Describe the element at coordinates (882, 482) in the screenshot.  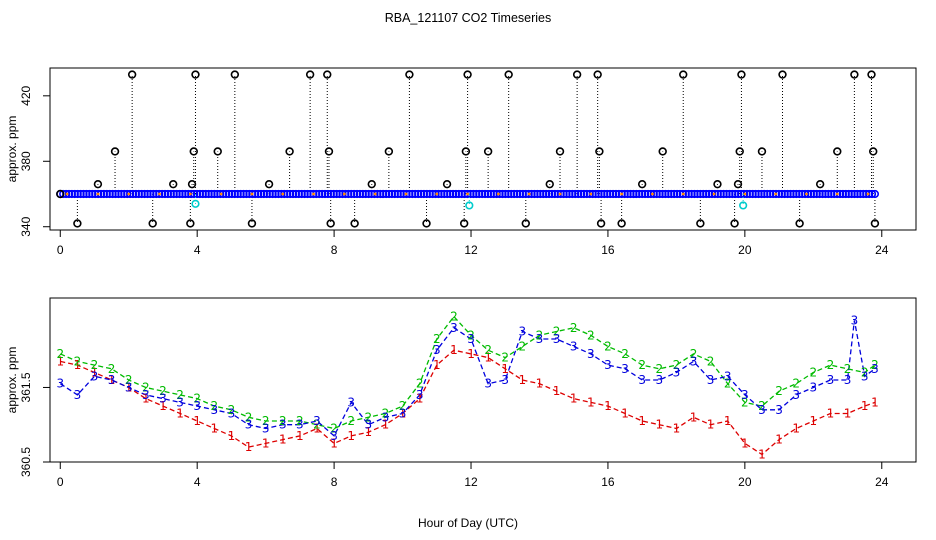
I see `x-tick-label: 24` at that location.